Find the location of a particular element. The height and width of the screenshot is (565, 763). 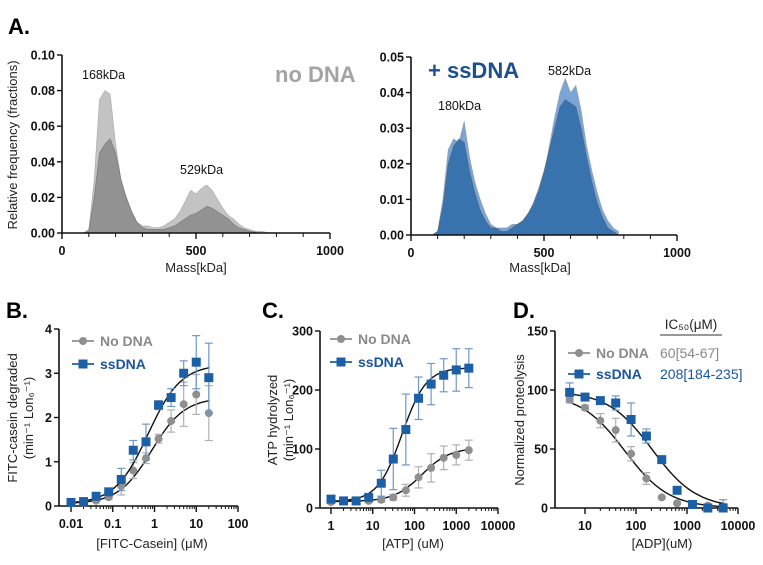

y-tick-label: 0.03 is located at coordinates (392, 129).